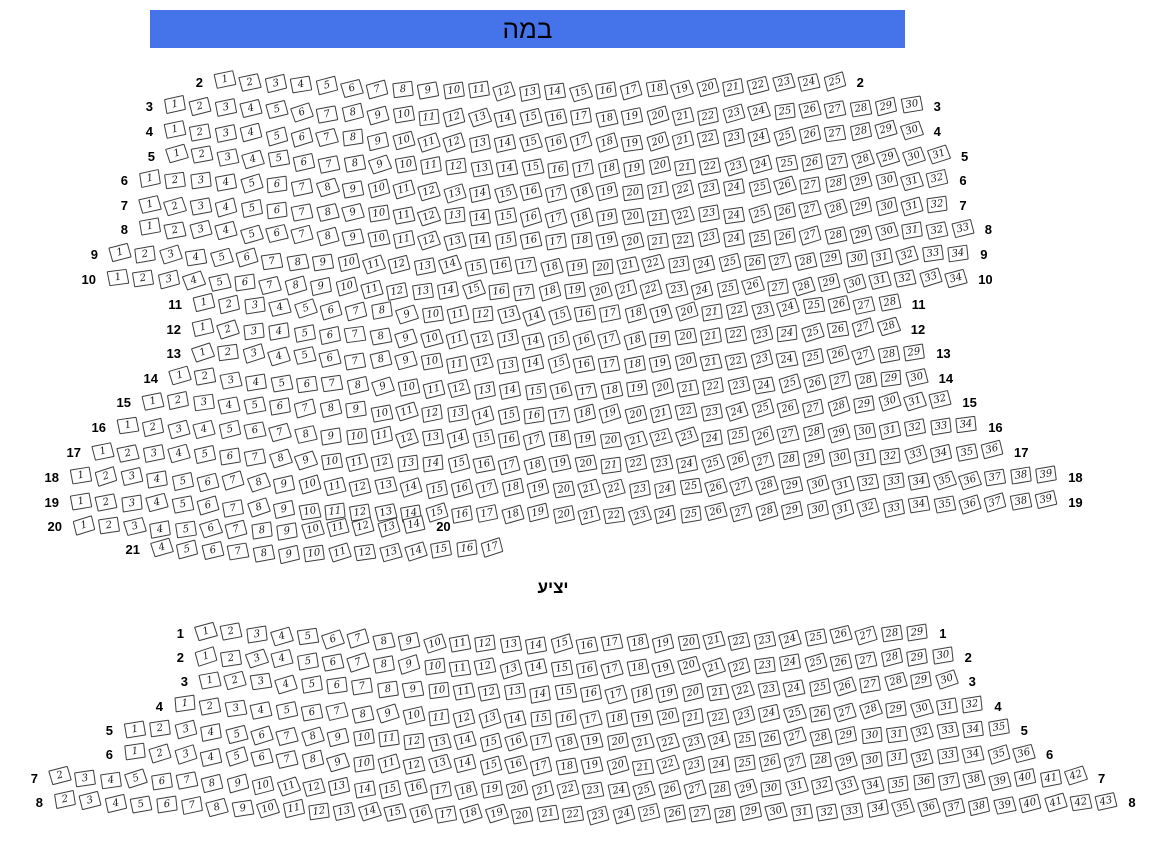 This screenshot has height=850, width=1150. What do you see at coordinates (110, 780) in the screenshot?
I see `seat-balcony-row7-4: 4` at bounding box center [110, 780].